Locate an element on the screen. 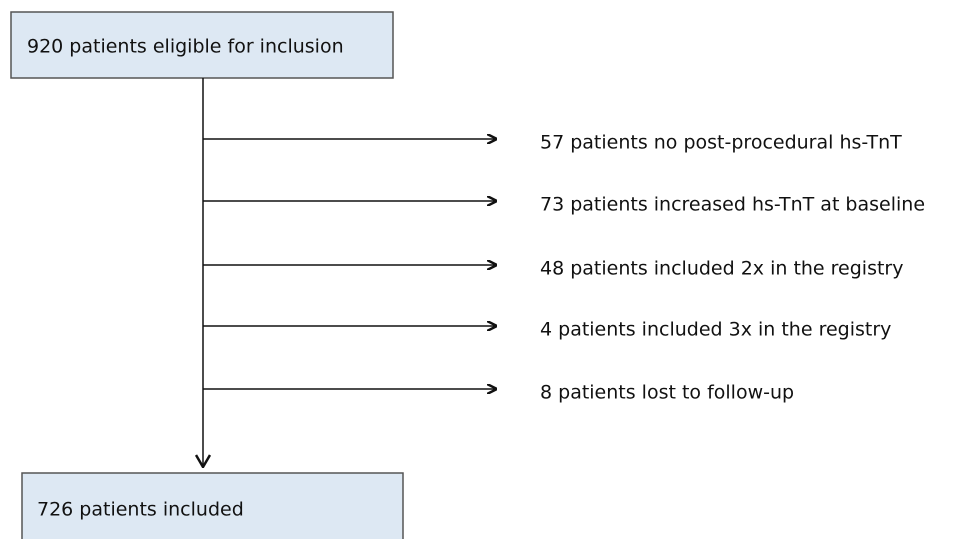  exclusion-label: 8 patients lost to follow-up is located at coordinates (667, 393).